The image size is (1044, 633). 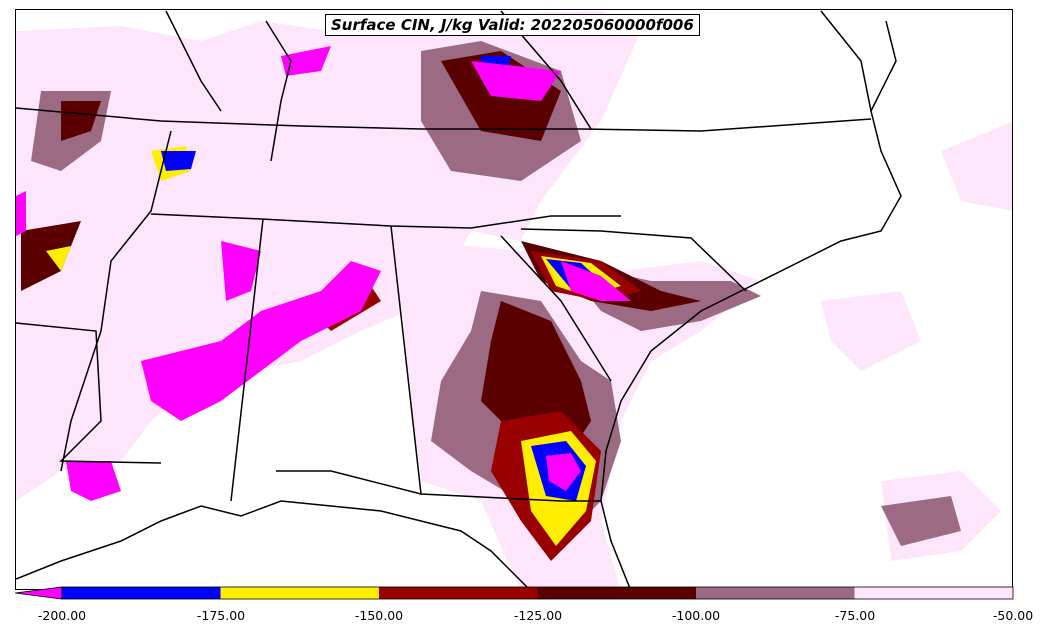 What do you see at coordinates (855, 615) in the screenshot?
I see `colorbar-tick-label: -75.00` at bounding box center [855, 615].